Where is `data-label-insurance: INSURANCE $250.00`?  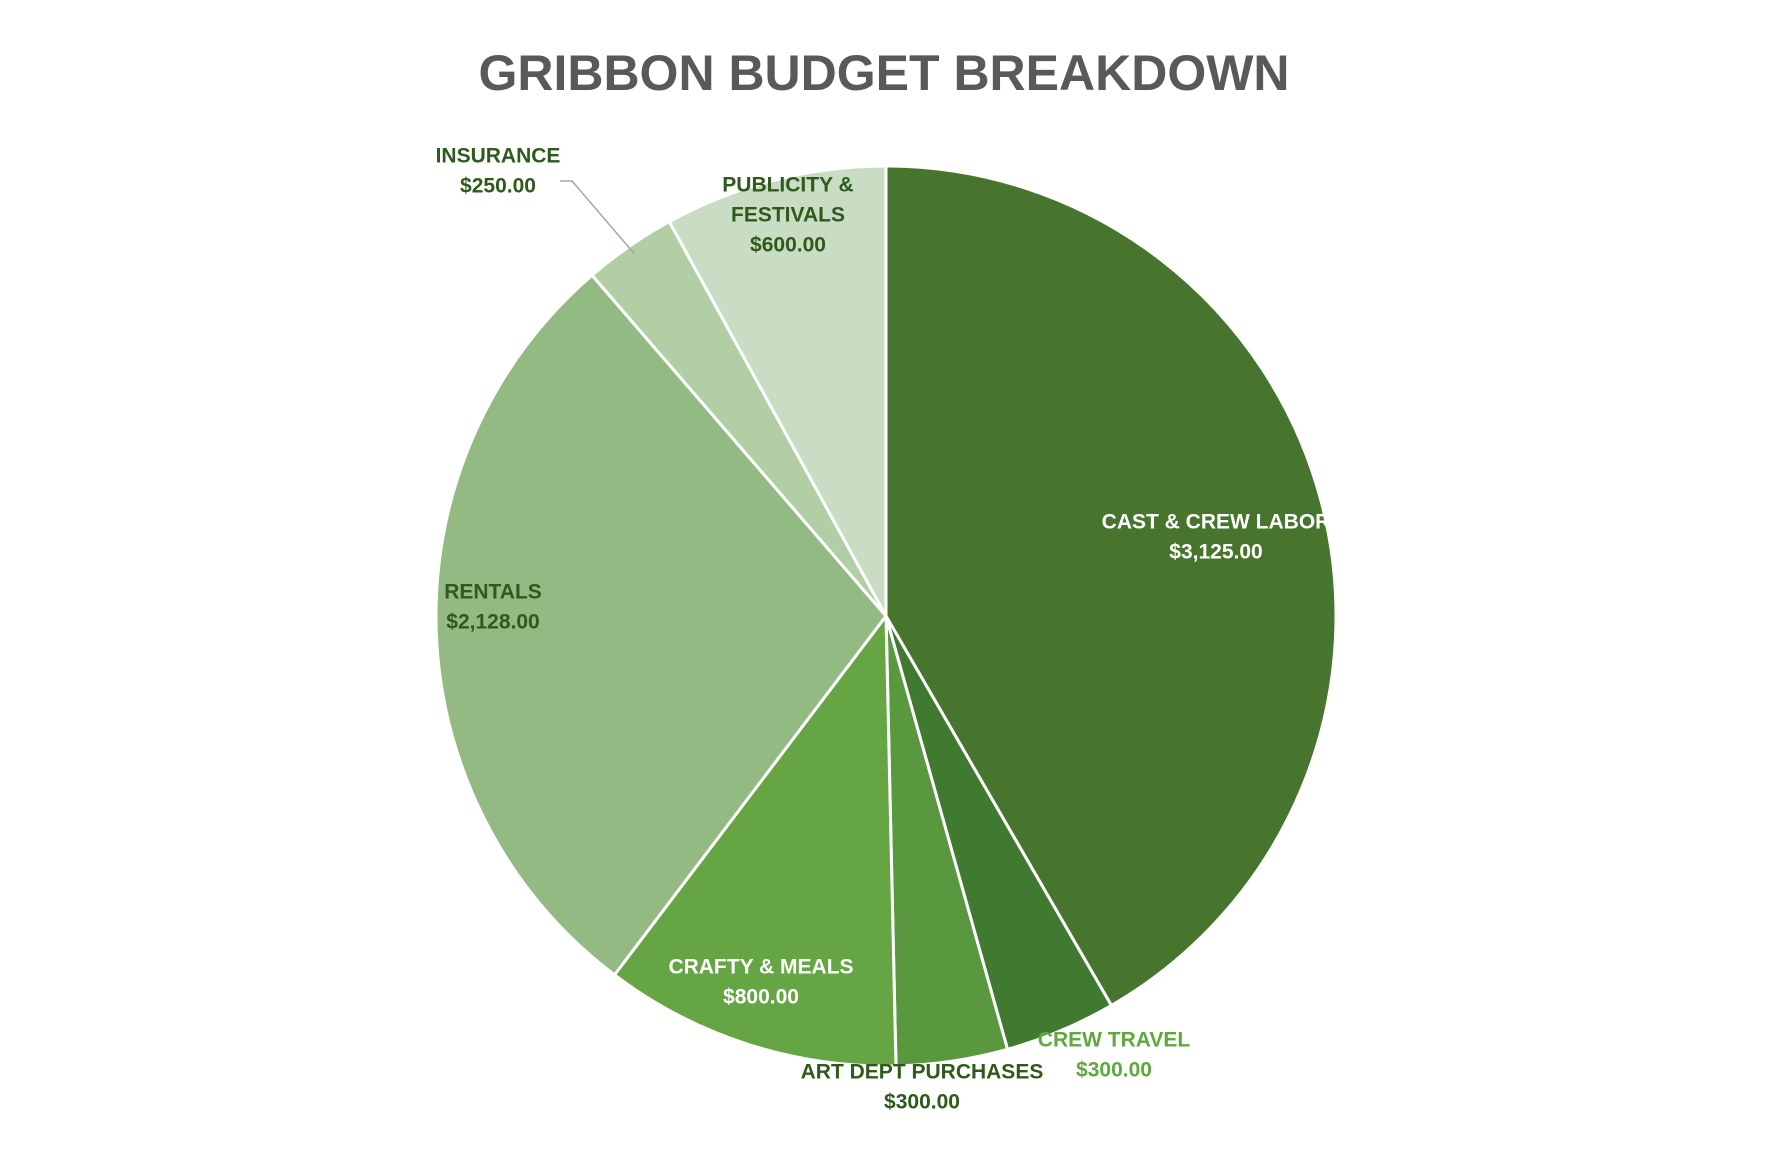 data-label-insurance: INSURANCE $250.00 is located at coordinates (498, 171).